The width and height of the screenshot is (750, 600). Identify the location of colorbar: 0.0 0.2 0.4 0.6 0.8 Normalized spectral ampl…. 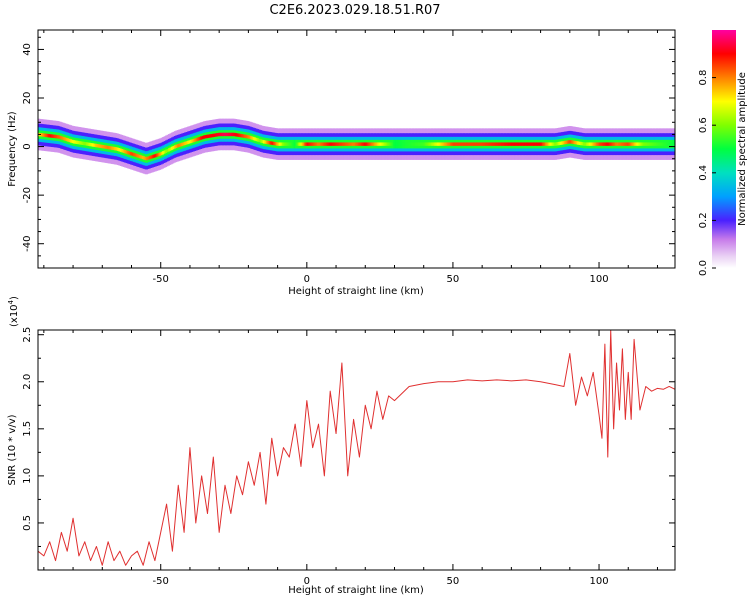
(723, 153).